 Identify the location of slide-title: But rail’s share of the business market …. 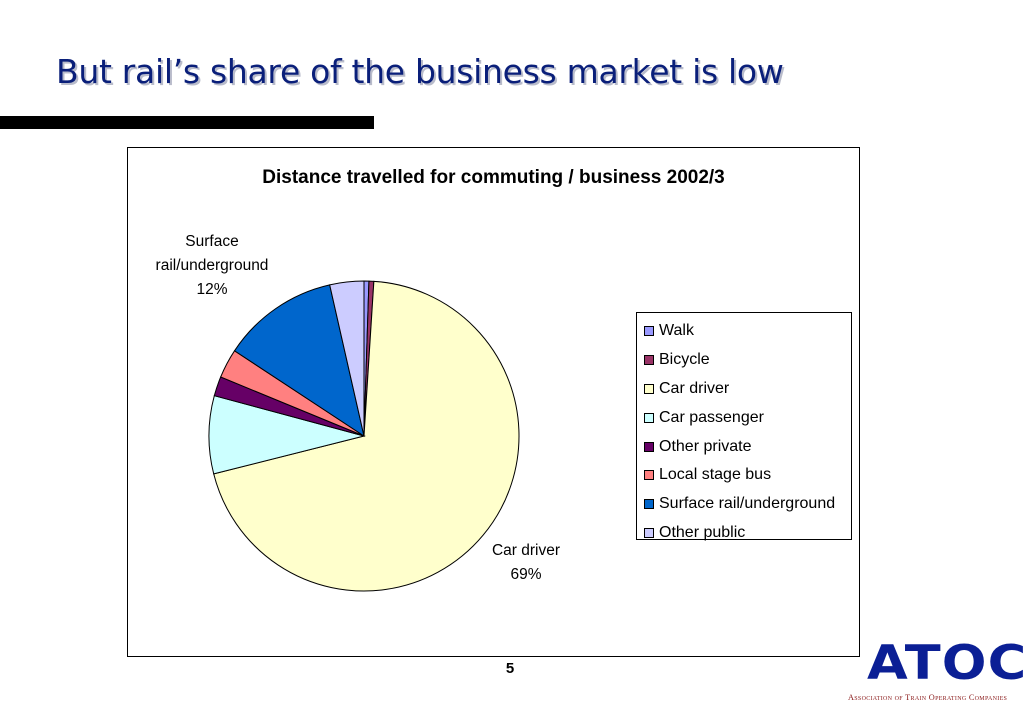
(420, 71).